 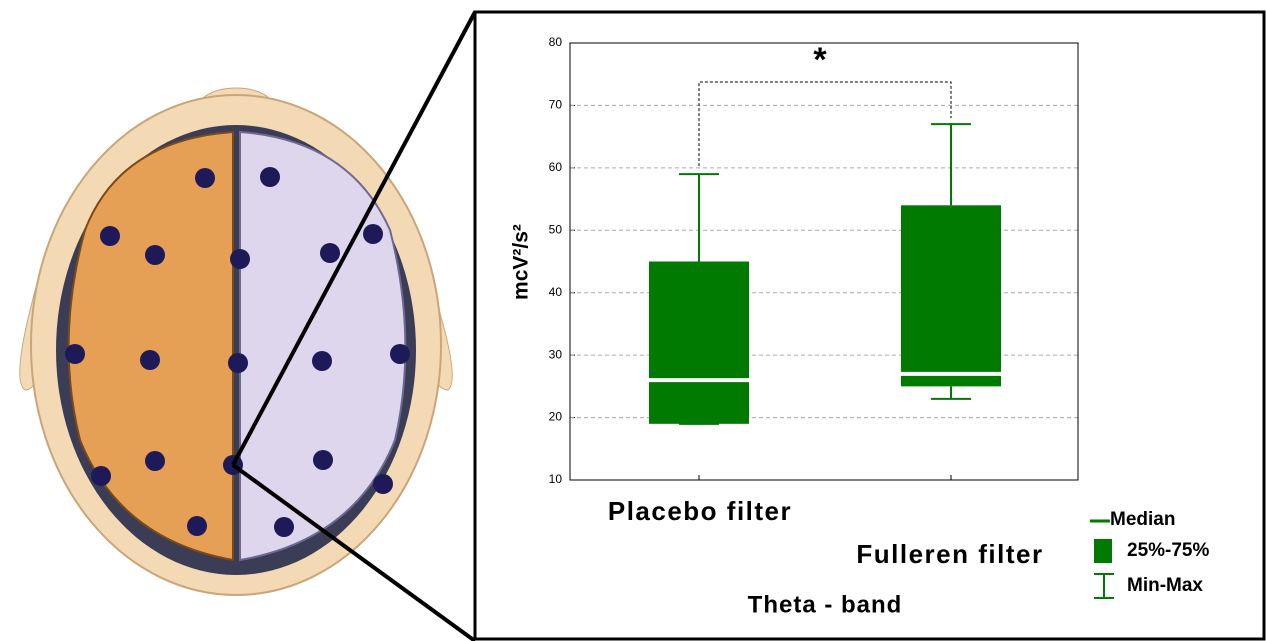 What do you see at coordinates (825, 604) in the screenshot?
I see `x-axis-label: Theta - band` at bounding box center [825, 604].